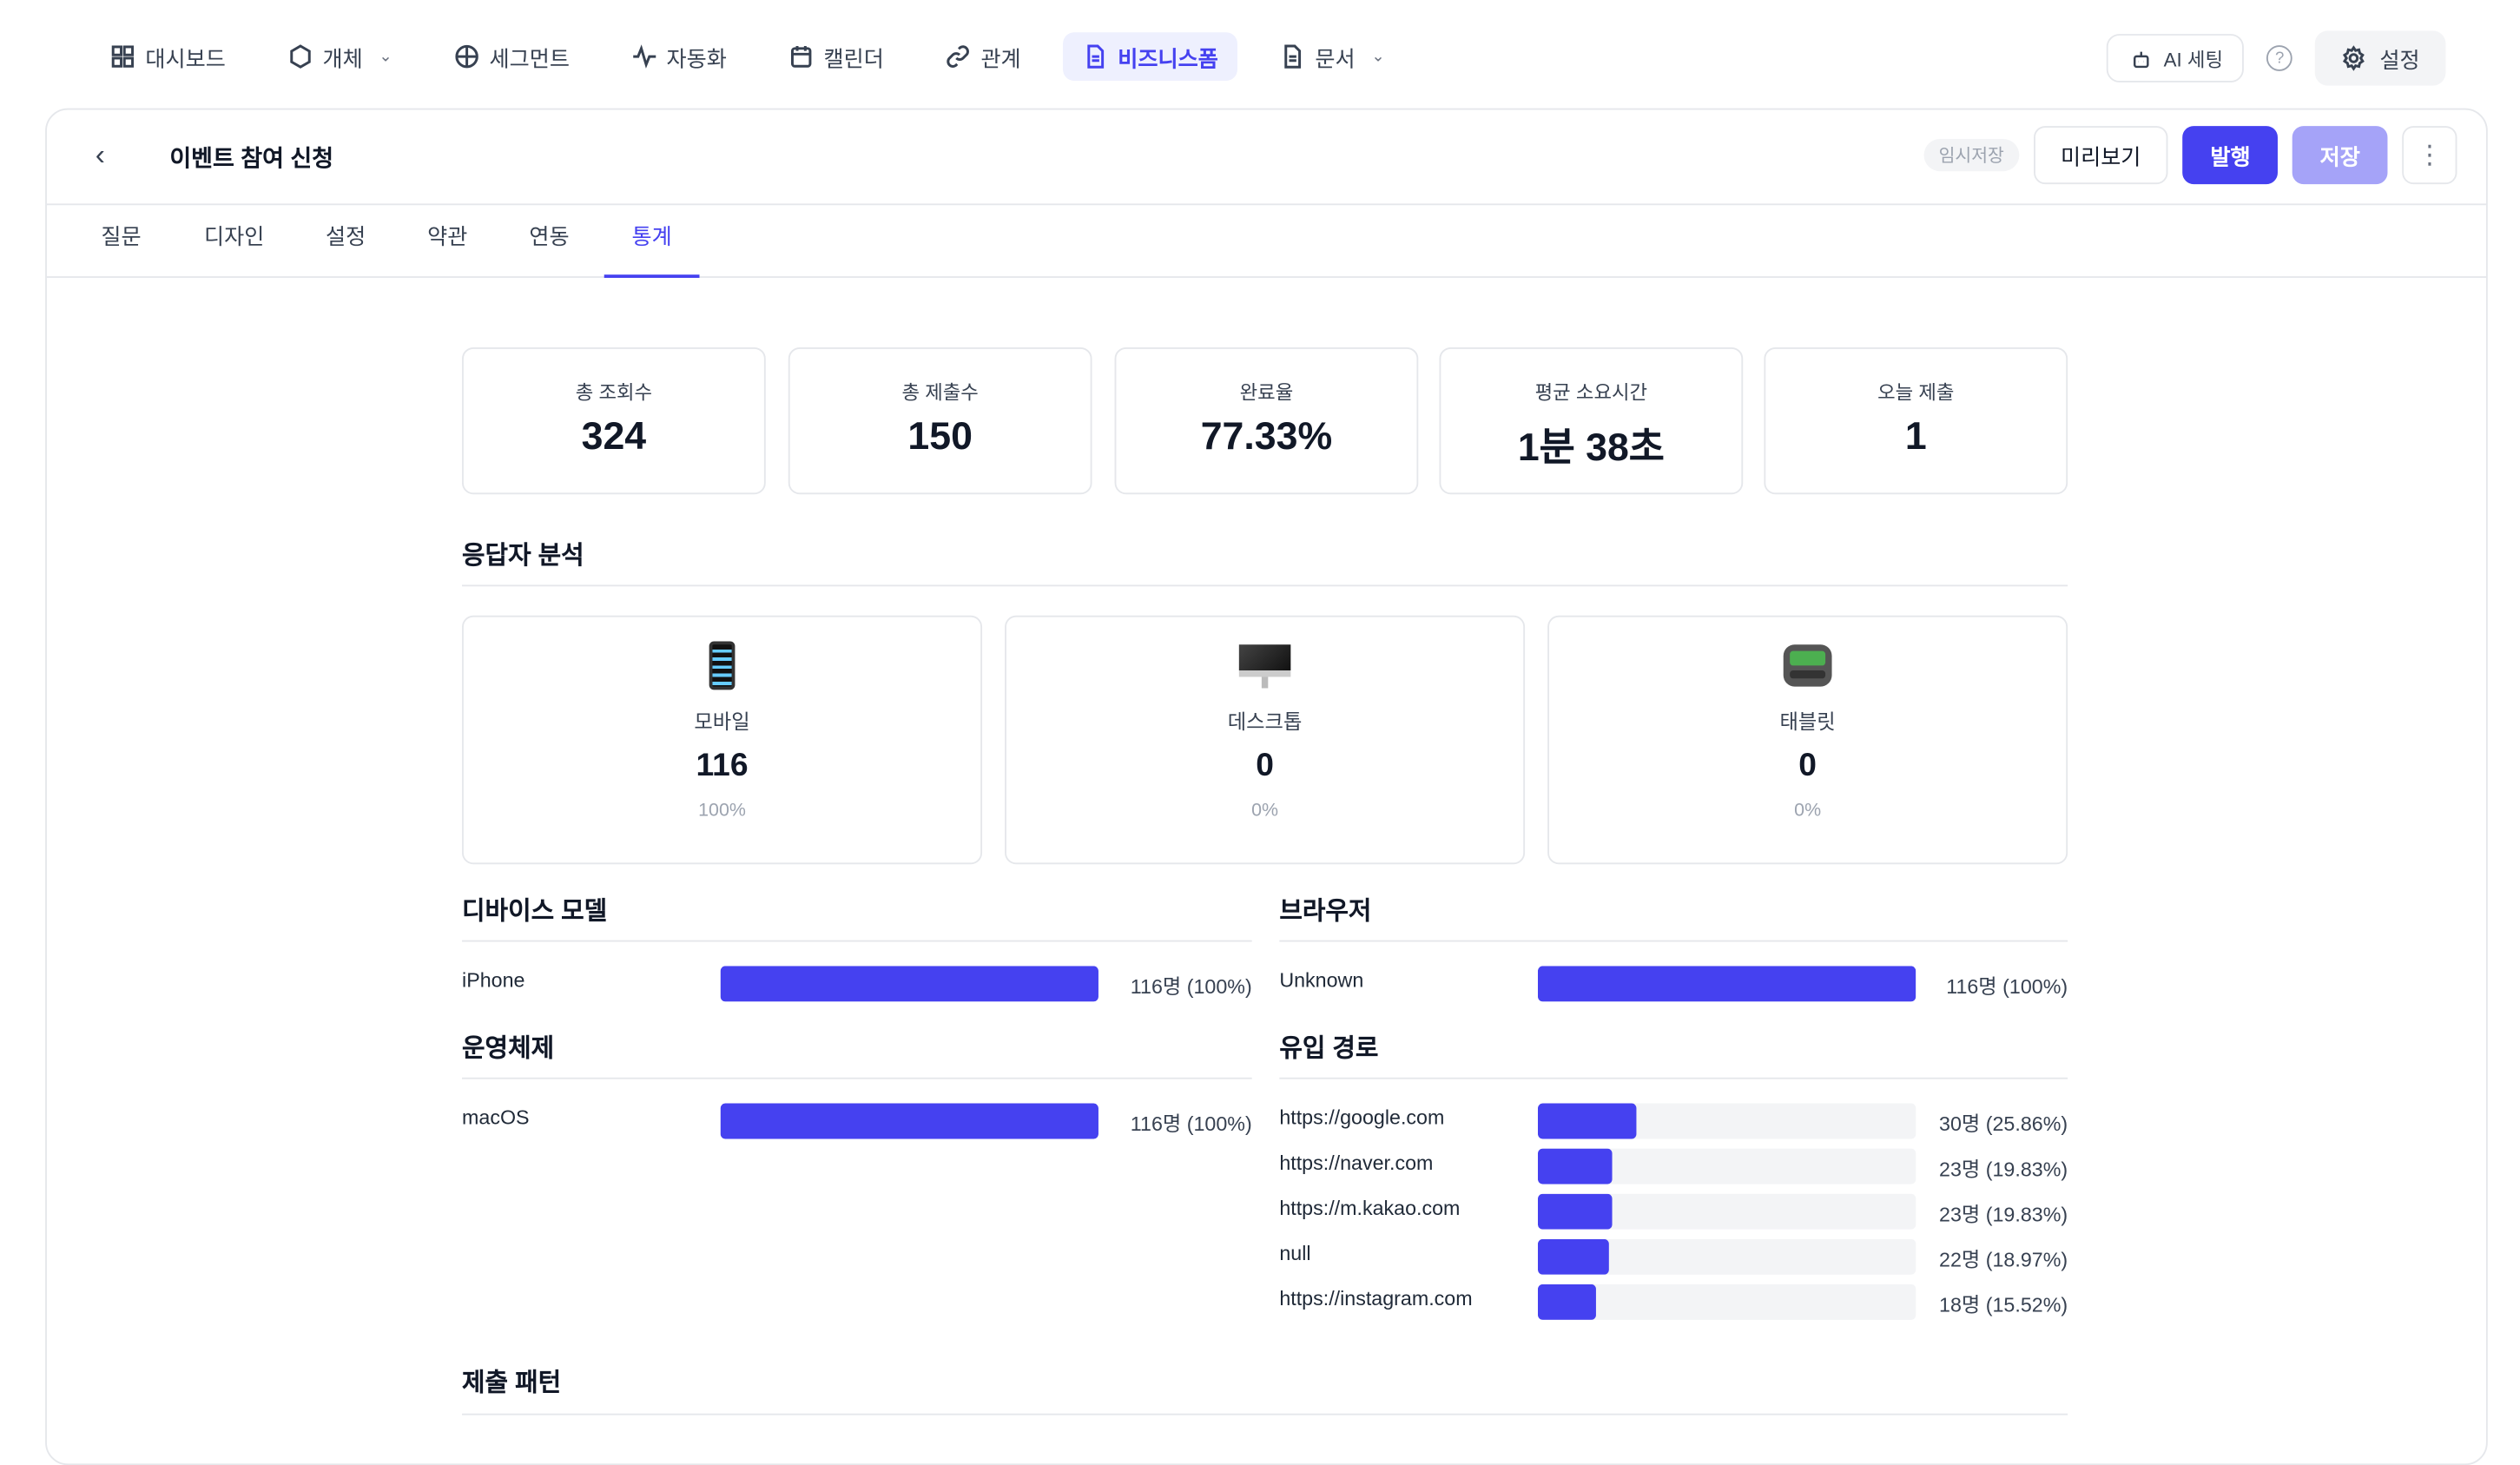 This screenshot has height=1465, width=2520. Describe the element at coordinates (1591, 420) in the screenshot. I see `stat-card-avg-time: 평균 소요시간 1분 38초` at that location.